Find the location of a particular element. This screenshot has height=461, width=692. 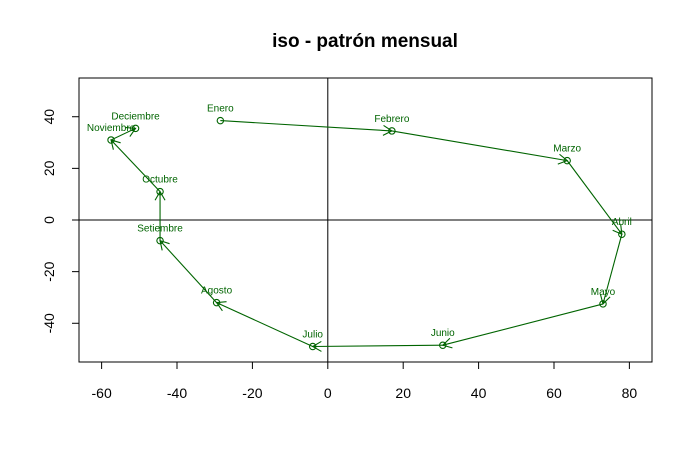

point-label: Noviembre is located at coordinates (111, 128).